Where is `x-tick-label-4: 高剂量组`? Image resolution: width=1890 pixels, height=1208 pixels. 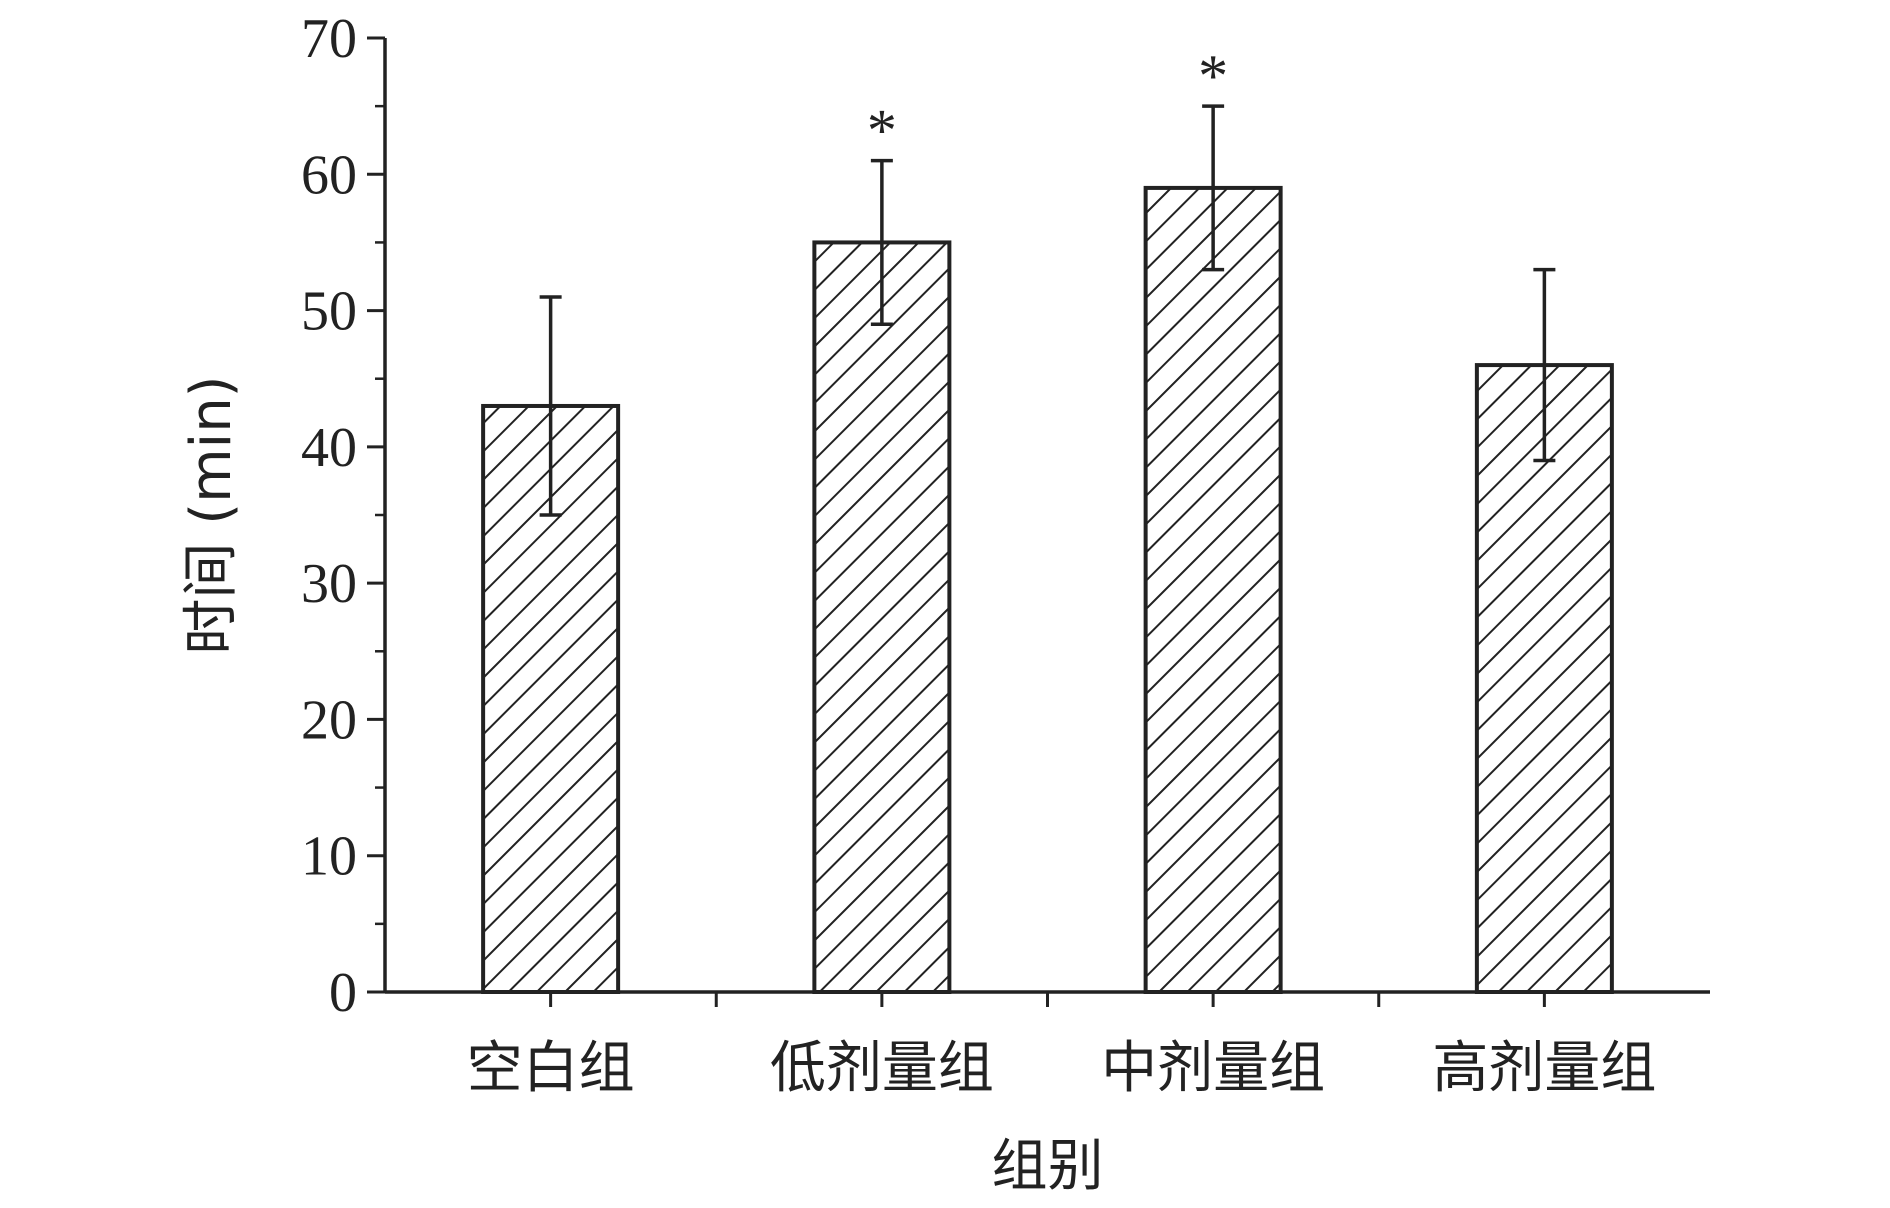
x-tick-label-4: 高剂量组 is located at coordinates (1544, 1068).